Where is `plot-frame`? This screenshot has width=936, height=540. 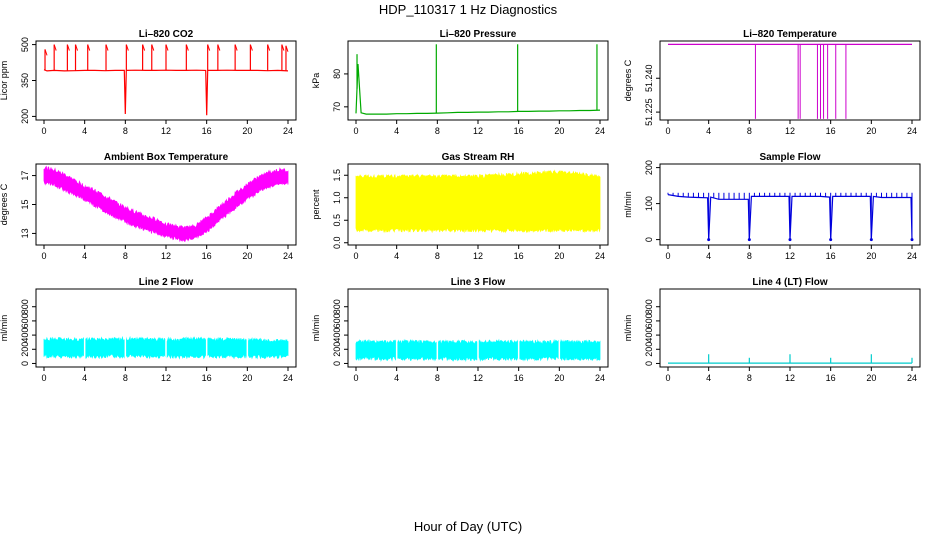
plot-frame is located at coordinates (478, 80).